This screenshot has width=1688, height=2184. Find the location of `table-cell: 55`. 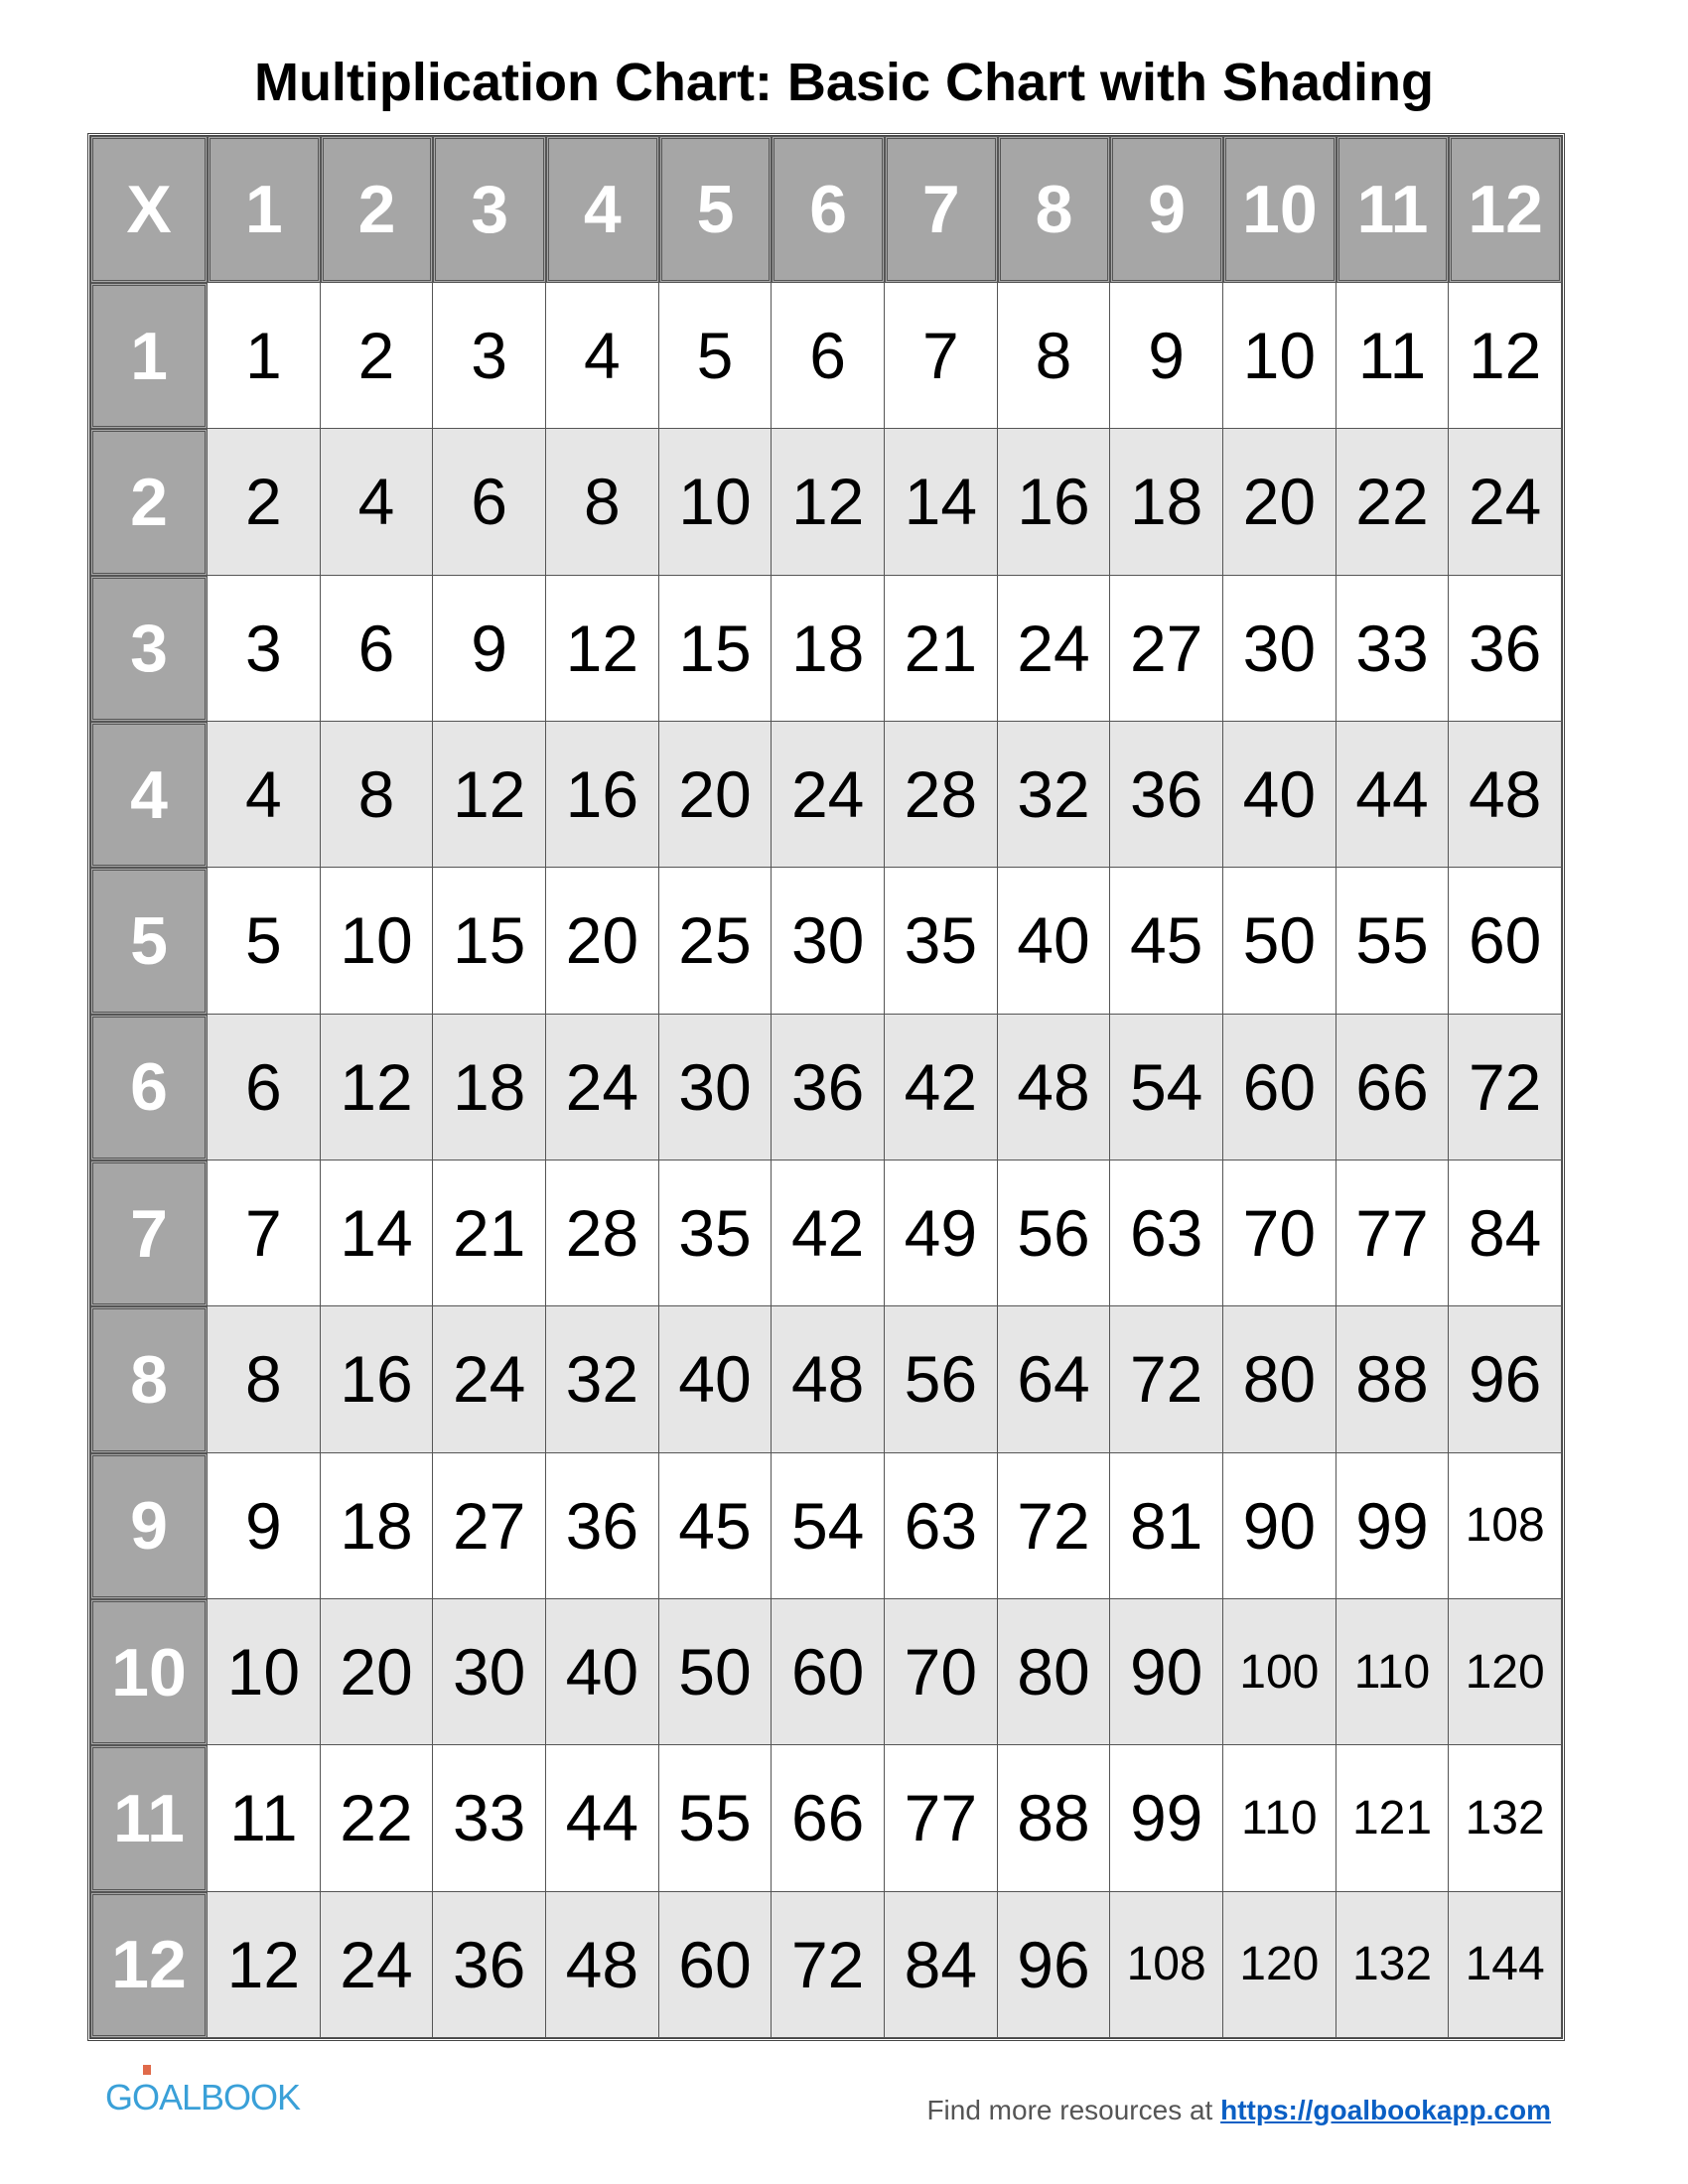

table-cell: 55 is located at coordinates (1393, 941).